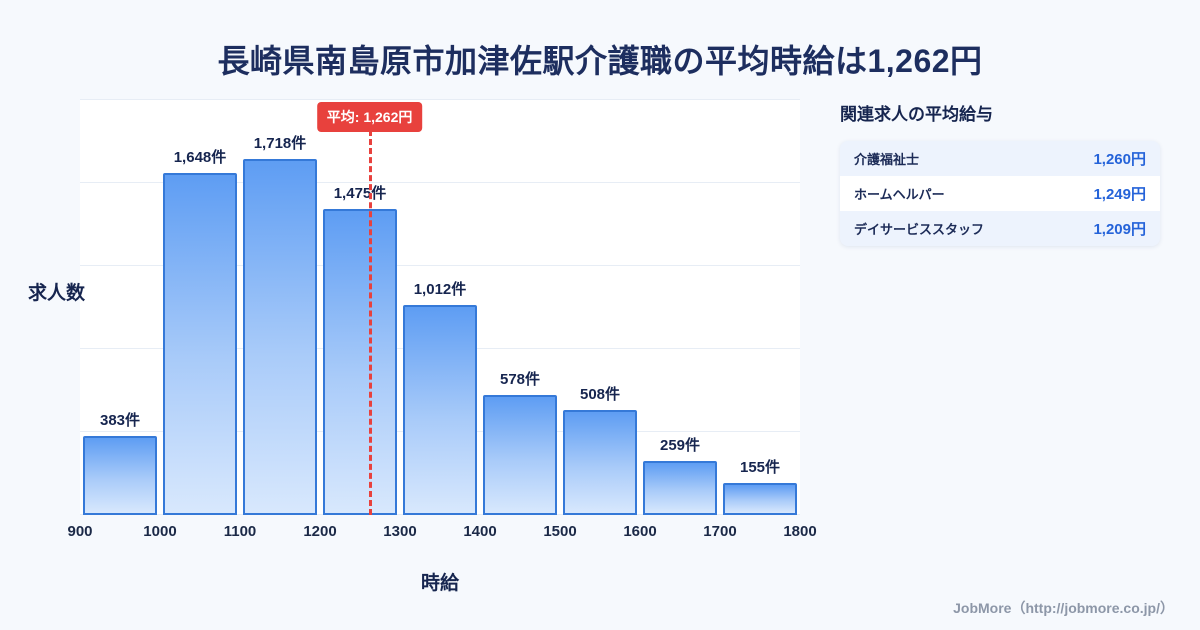  I want to click on y-axis-label: 求人数, so click(57, 293).